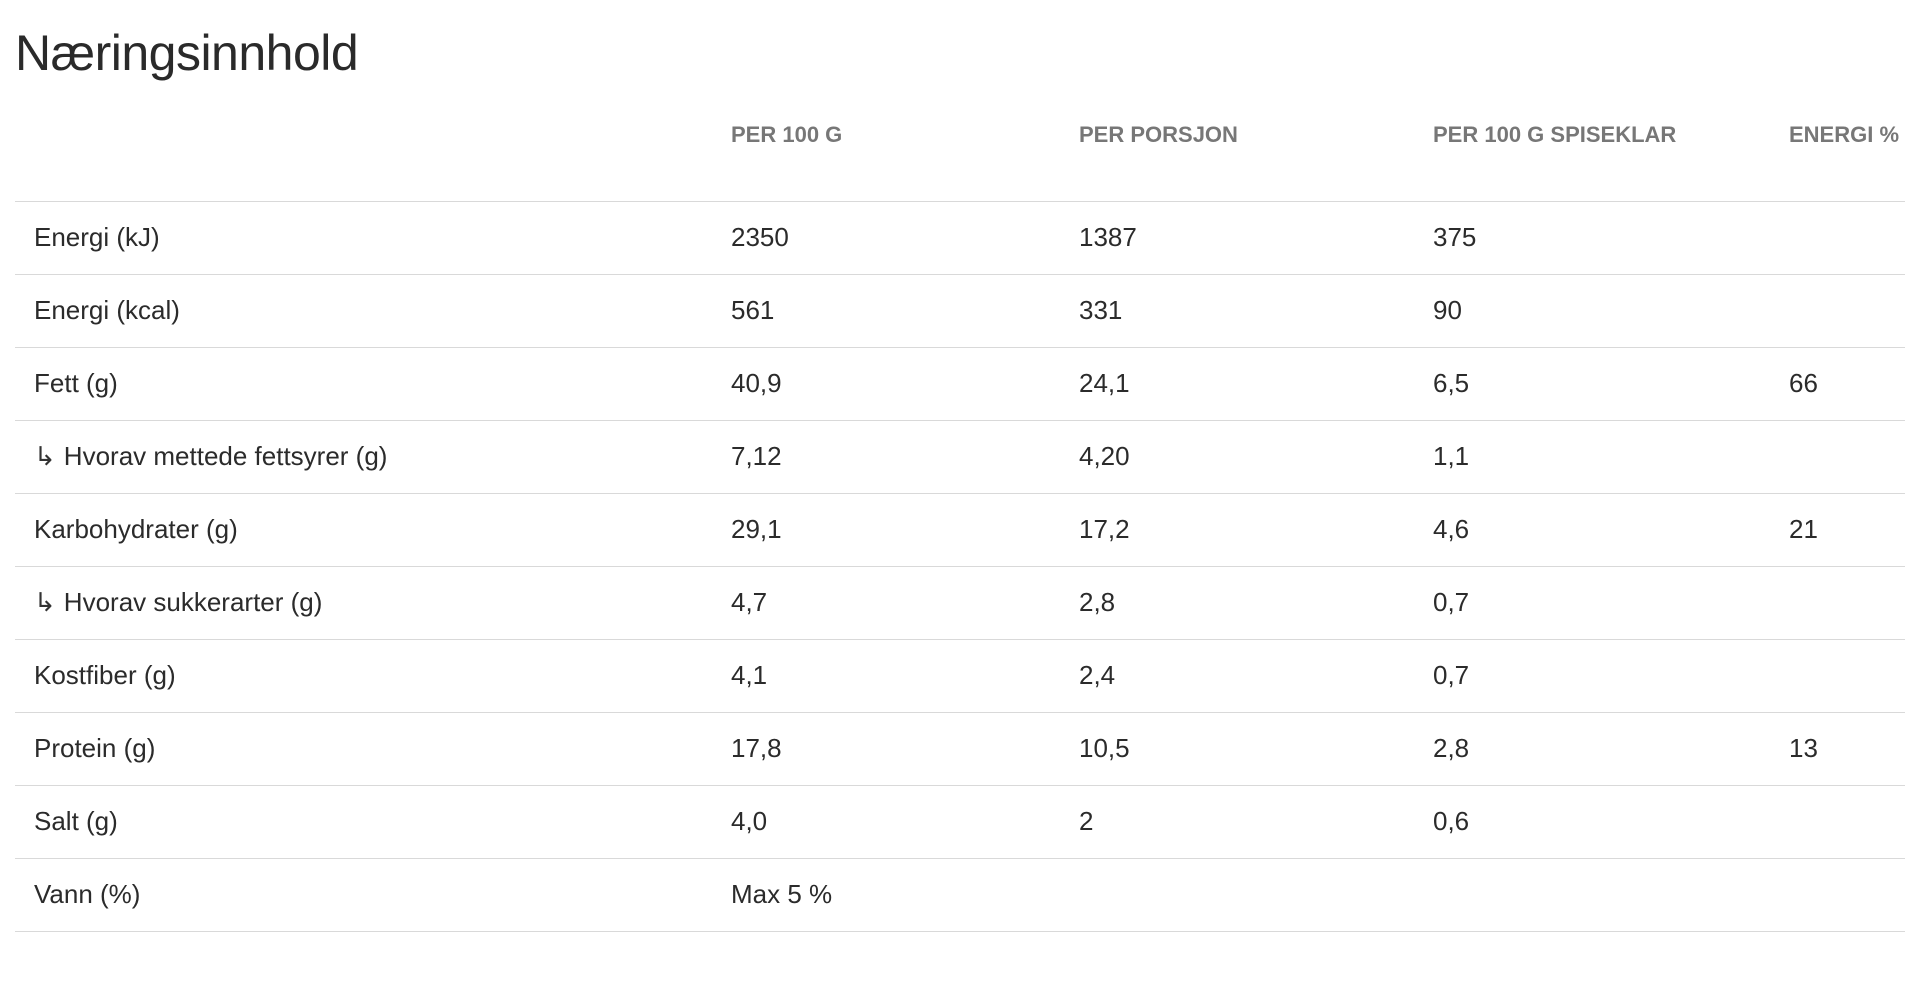 The height and width of the screenshot is (982, 1920). Describe the element at coordinates (905, 238) in the screenshot. I see `value-per-100g: 2350` at that location.